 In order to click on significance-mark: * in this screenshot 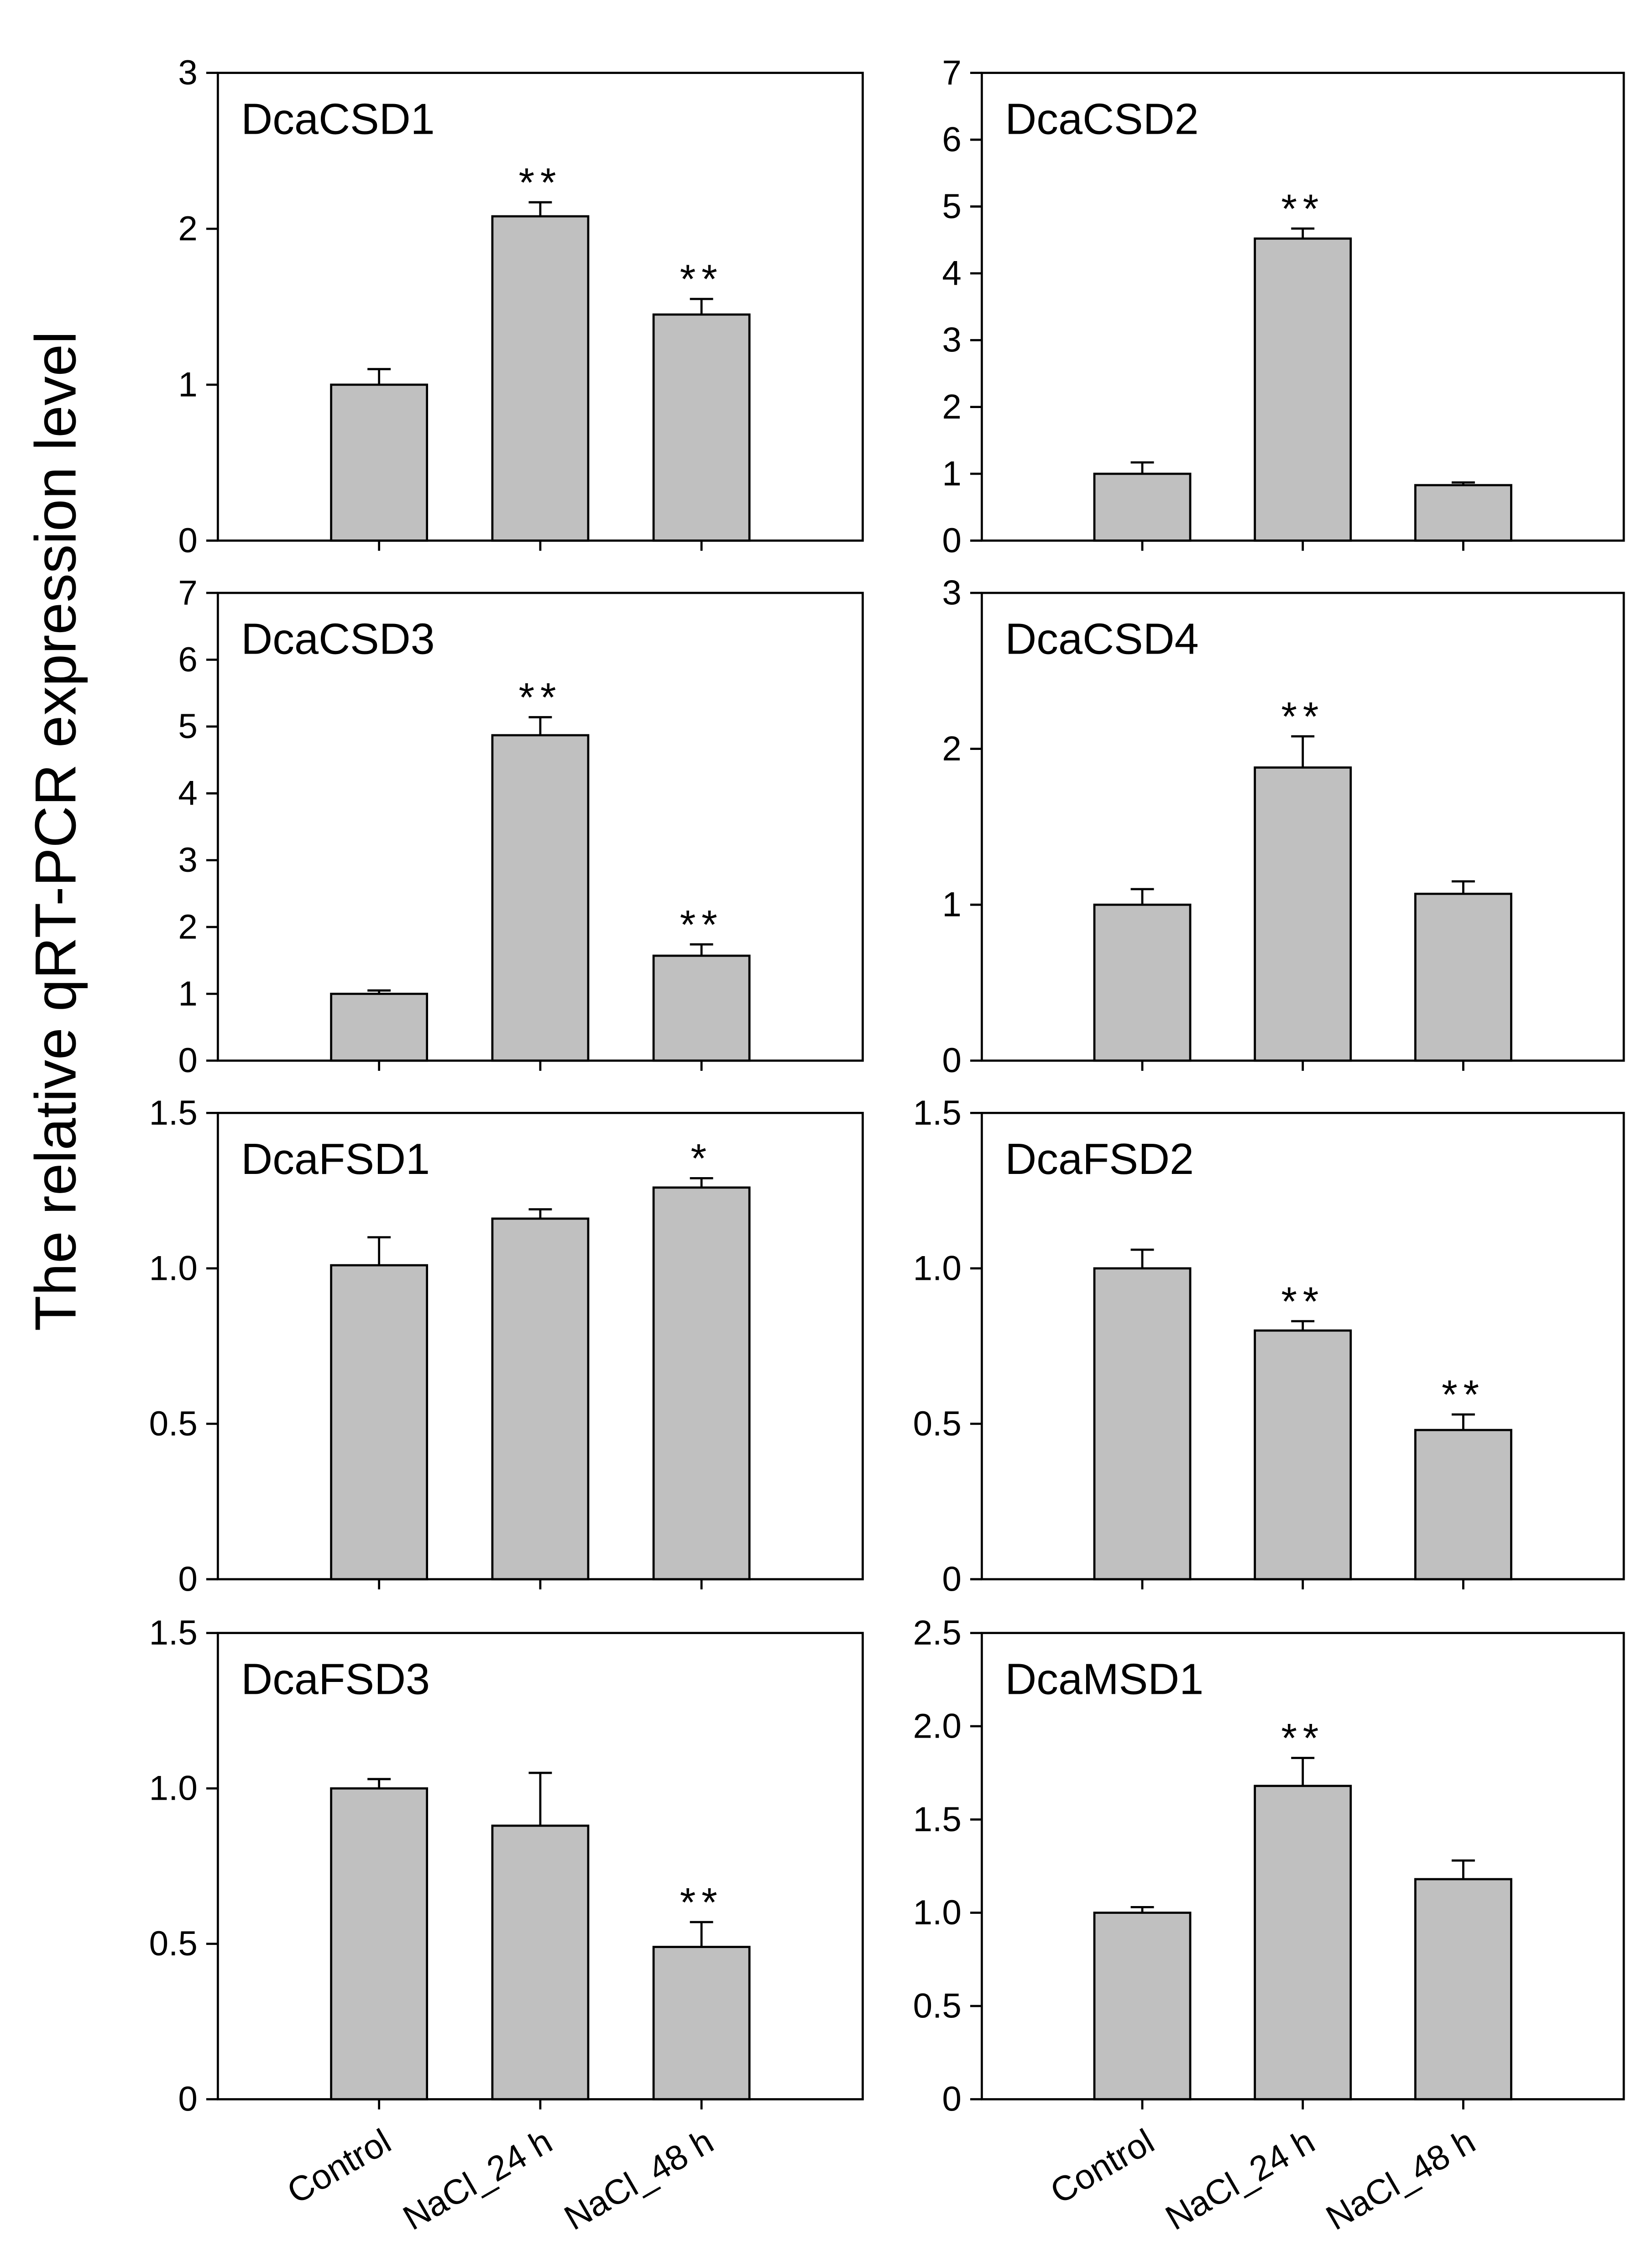, I will do `click(701, 1158)`.